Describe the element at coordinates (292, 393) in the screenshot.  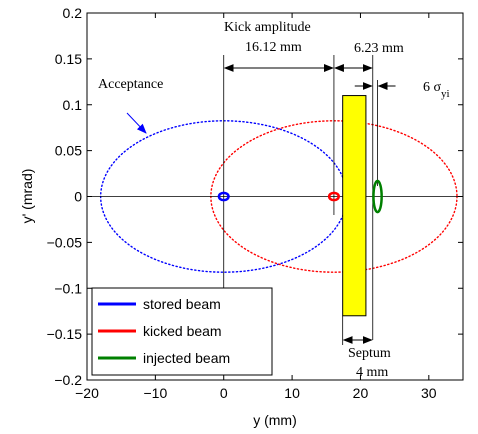
I see `x-tick-label: 10` at that location.